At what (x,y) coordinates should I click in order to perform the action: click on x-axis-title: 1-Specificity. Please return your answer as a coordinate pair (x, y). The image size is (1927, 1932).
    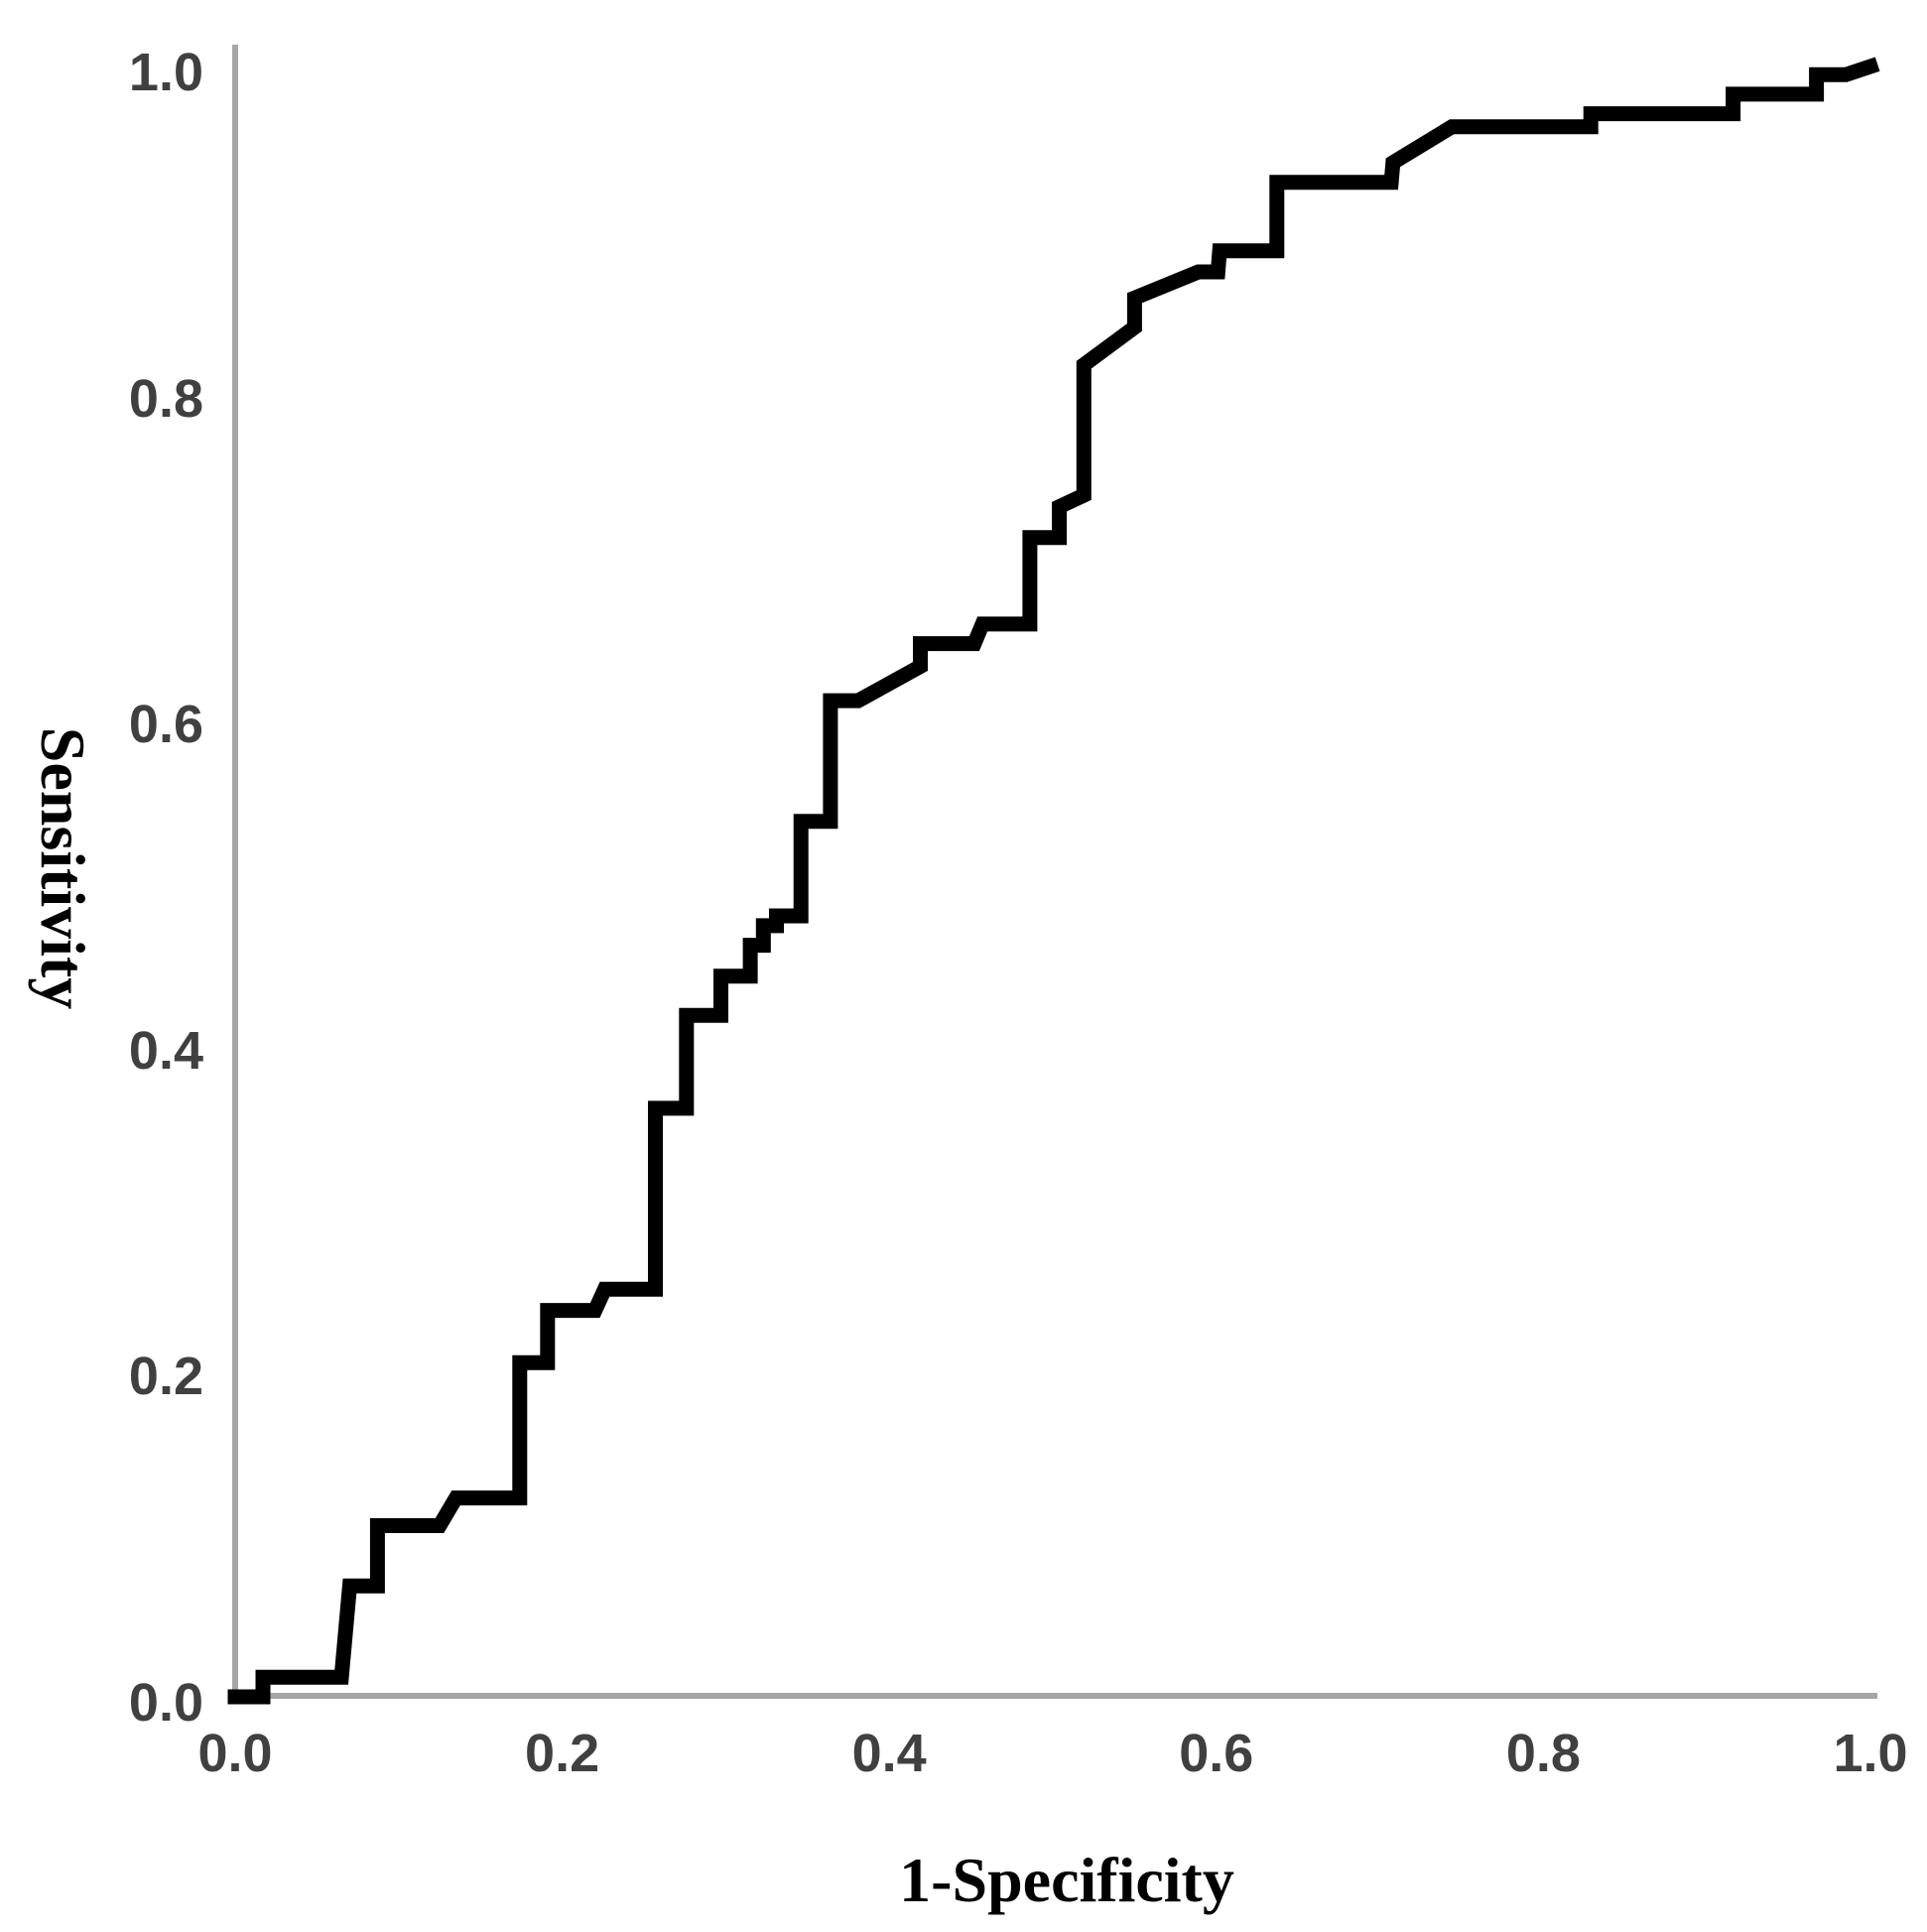
    Looking at the image, I should click on (1066, 1880).